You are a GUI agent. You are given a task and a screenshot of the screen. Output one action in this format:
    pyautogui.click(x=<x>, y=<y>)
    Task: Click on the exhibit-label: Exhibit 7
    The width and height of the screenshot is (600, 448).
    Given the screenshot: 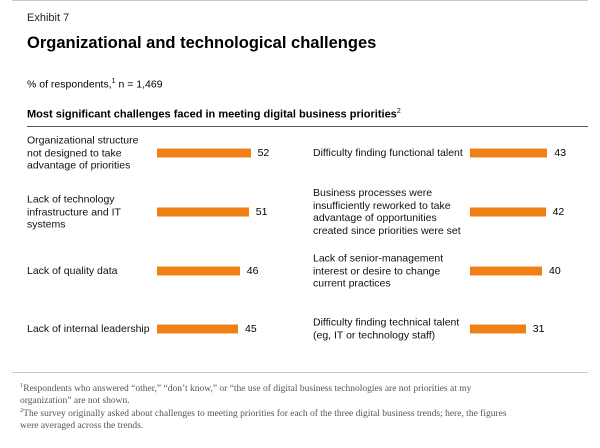 What is the action you would take?
    pyautogui.click(x=48, y=18)
    